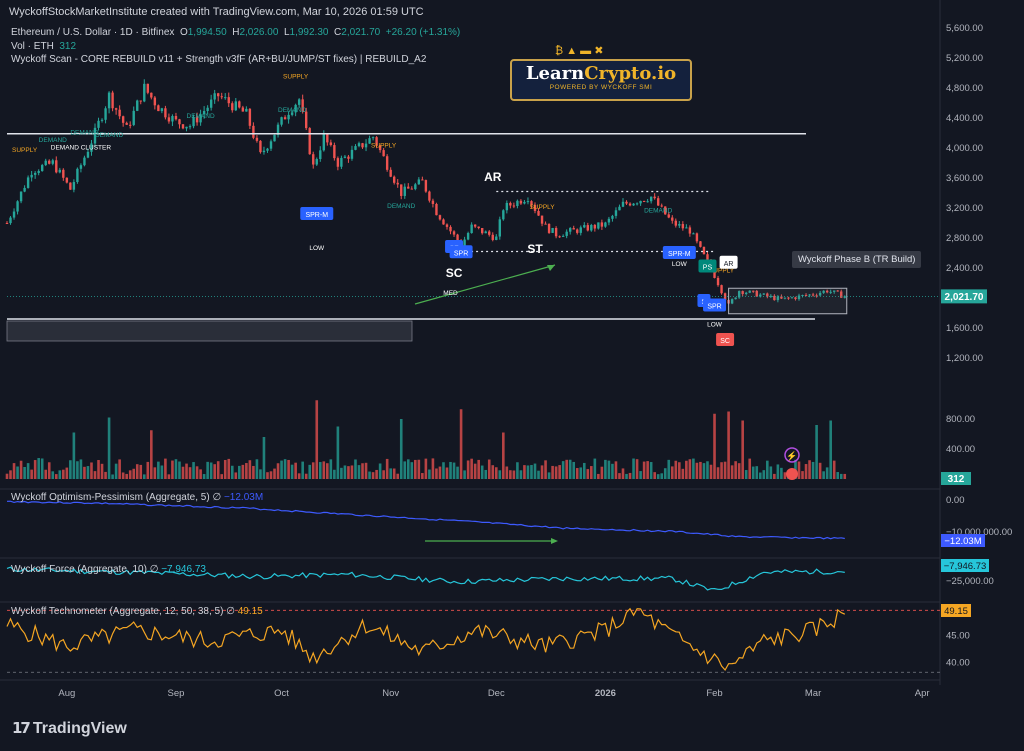 This screenshot has width=1024, height=751. I want to click on technometer-tag-value: 49.15, so click(956, 611).